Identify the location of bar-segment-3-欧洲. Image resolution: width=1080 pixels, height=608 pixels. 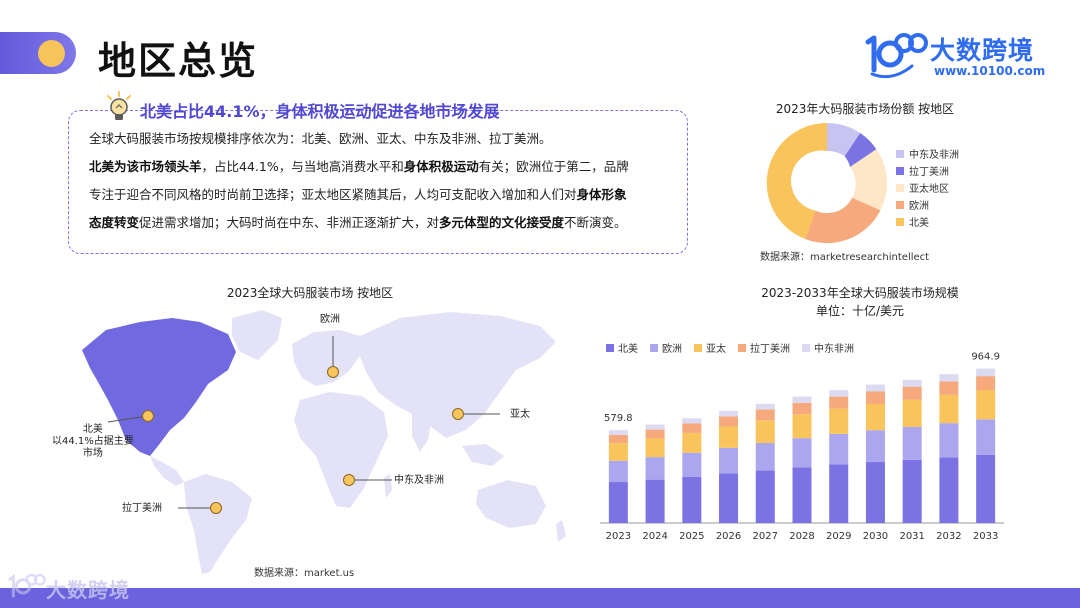
(729, 460).